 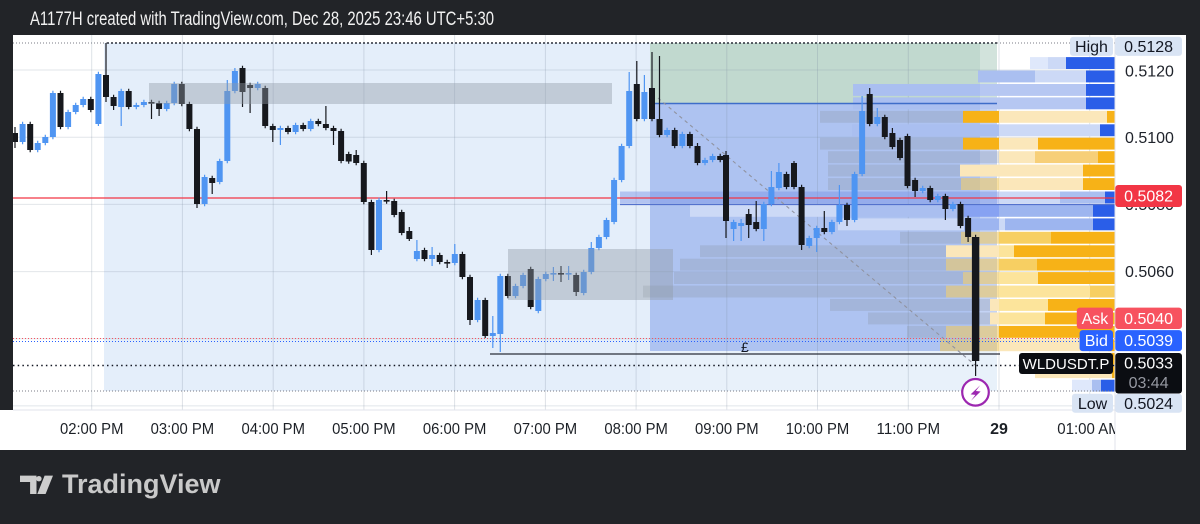 I want to click on svg-text: High, so click(x=1091, y=47).